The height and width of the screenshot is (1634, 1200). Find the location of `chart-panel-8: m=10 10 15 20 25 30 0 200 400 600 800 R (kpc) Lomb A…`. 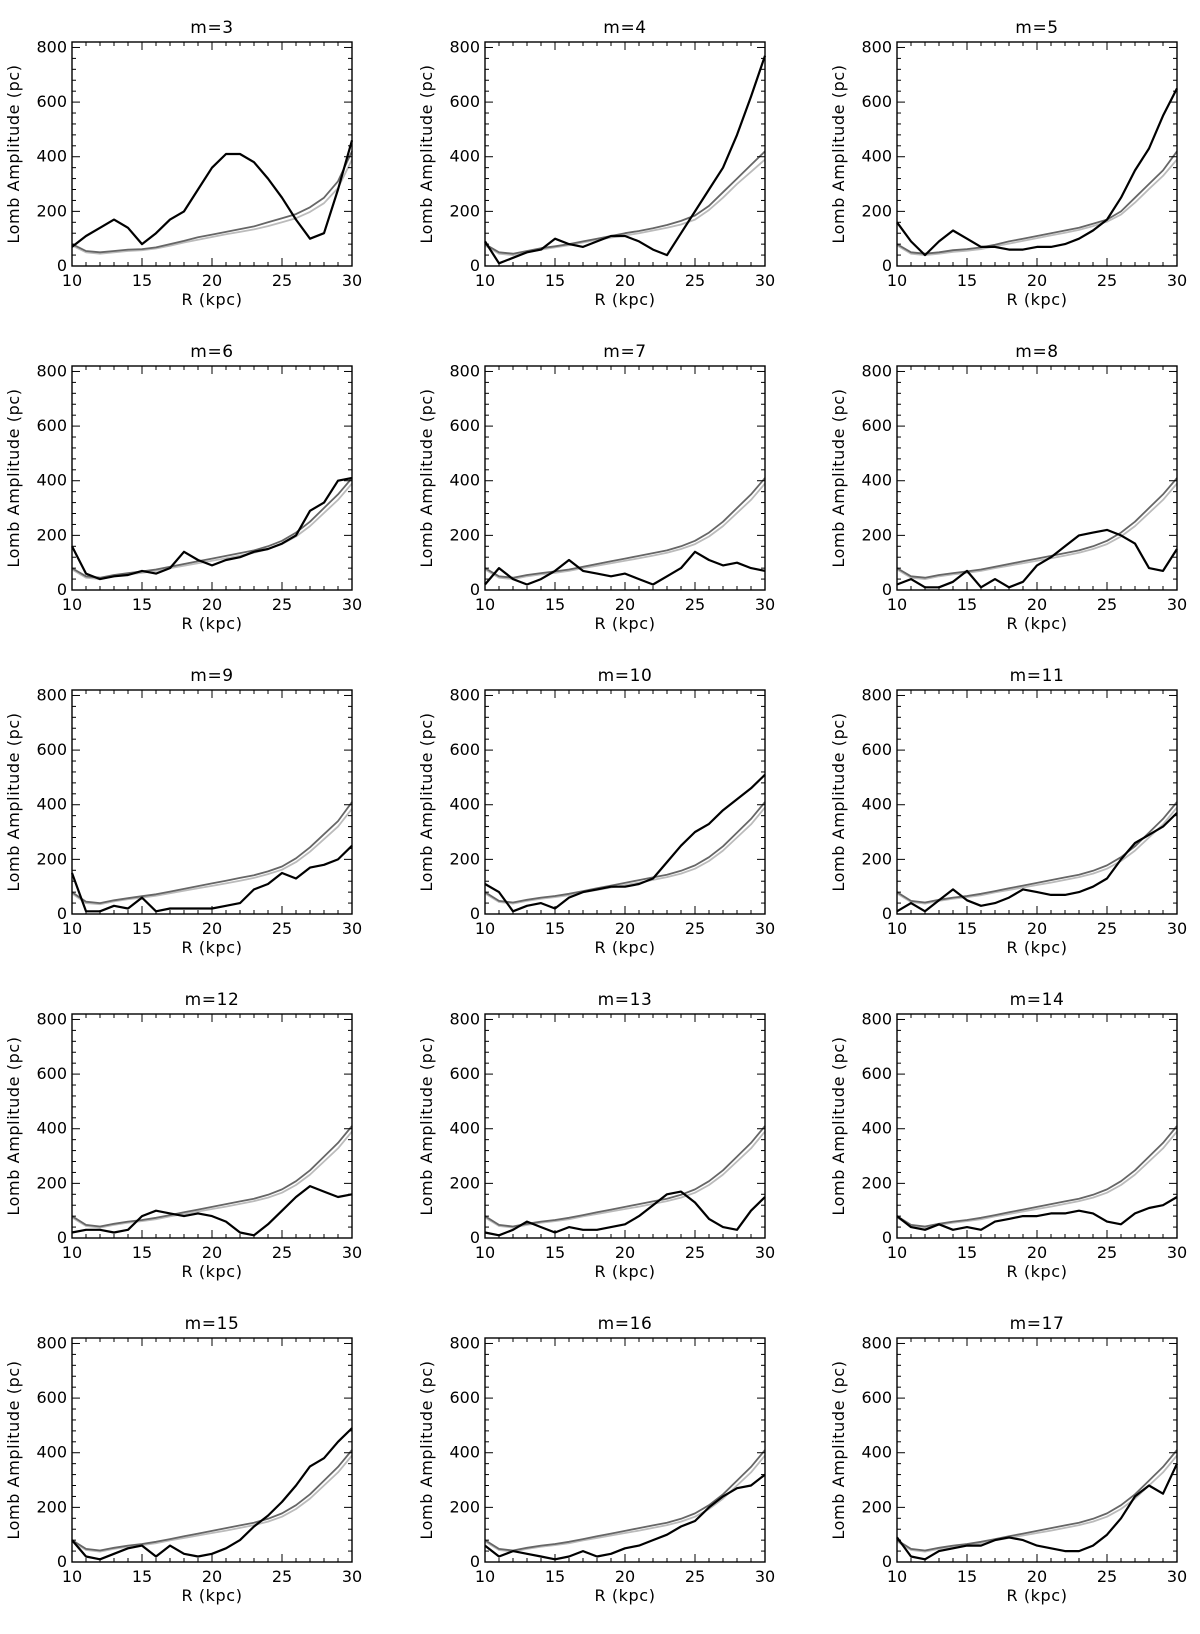

chart-panel-8: m=10 10 15 20 25 30 0 200 400 600 800 R (kpc) Lomb A… is located at coordinates (596, 811).